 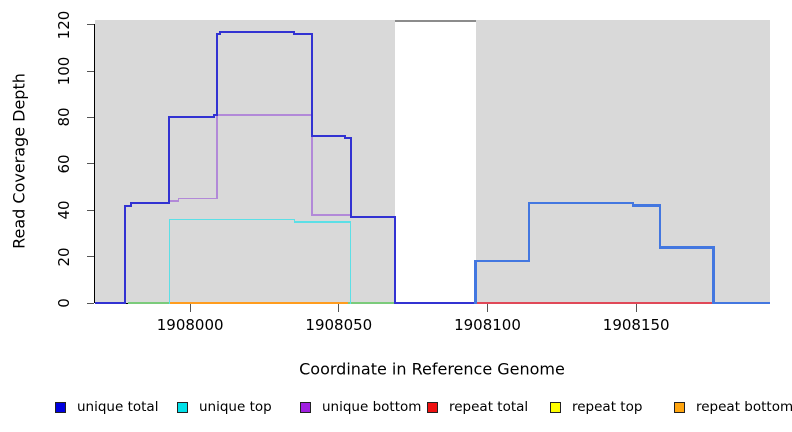 What do you see at coordinates (64, 71) in the screenshot?
I see `y-tick-label: 100` at bounding box center [64, 71].